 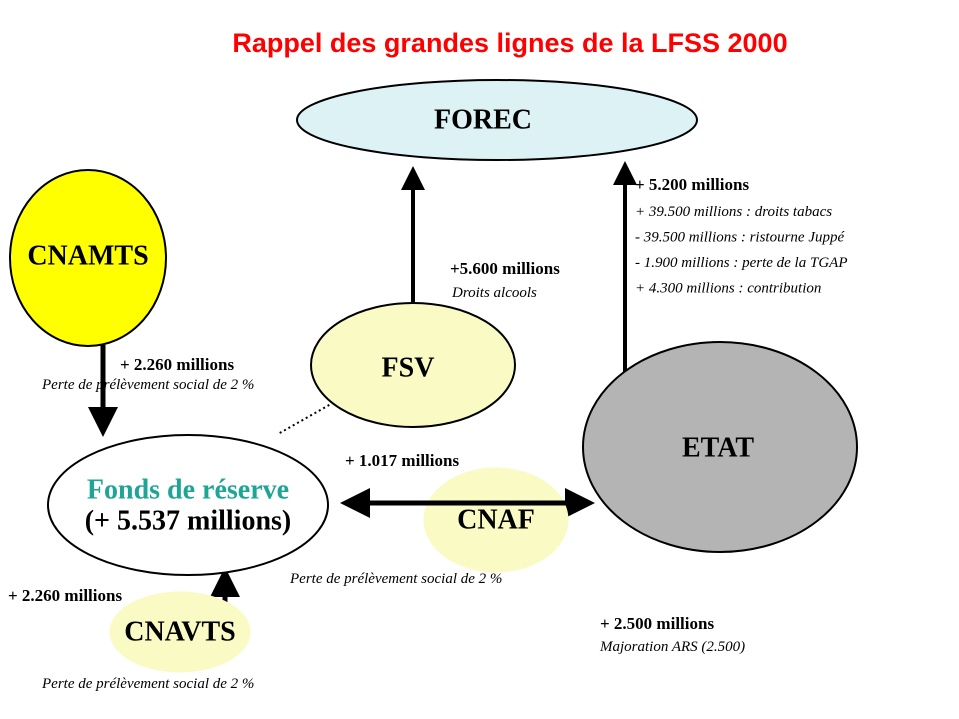 I want to click on amount: + 1.017 millions, so click(x=402, y=460).